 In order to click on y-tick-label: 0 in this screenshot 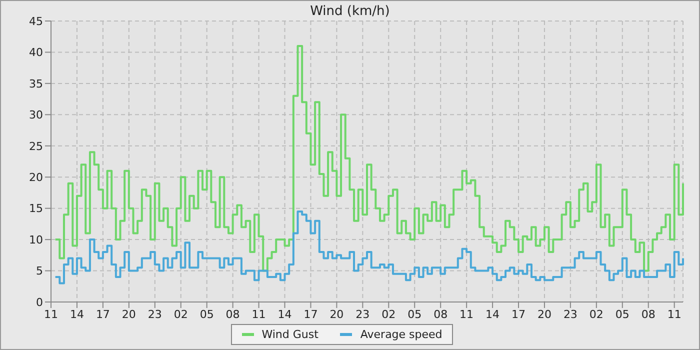, I will do `click(39, 302)`.